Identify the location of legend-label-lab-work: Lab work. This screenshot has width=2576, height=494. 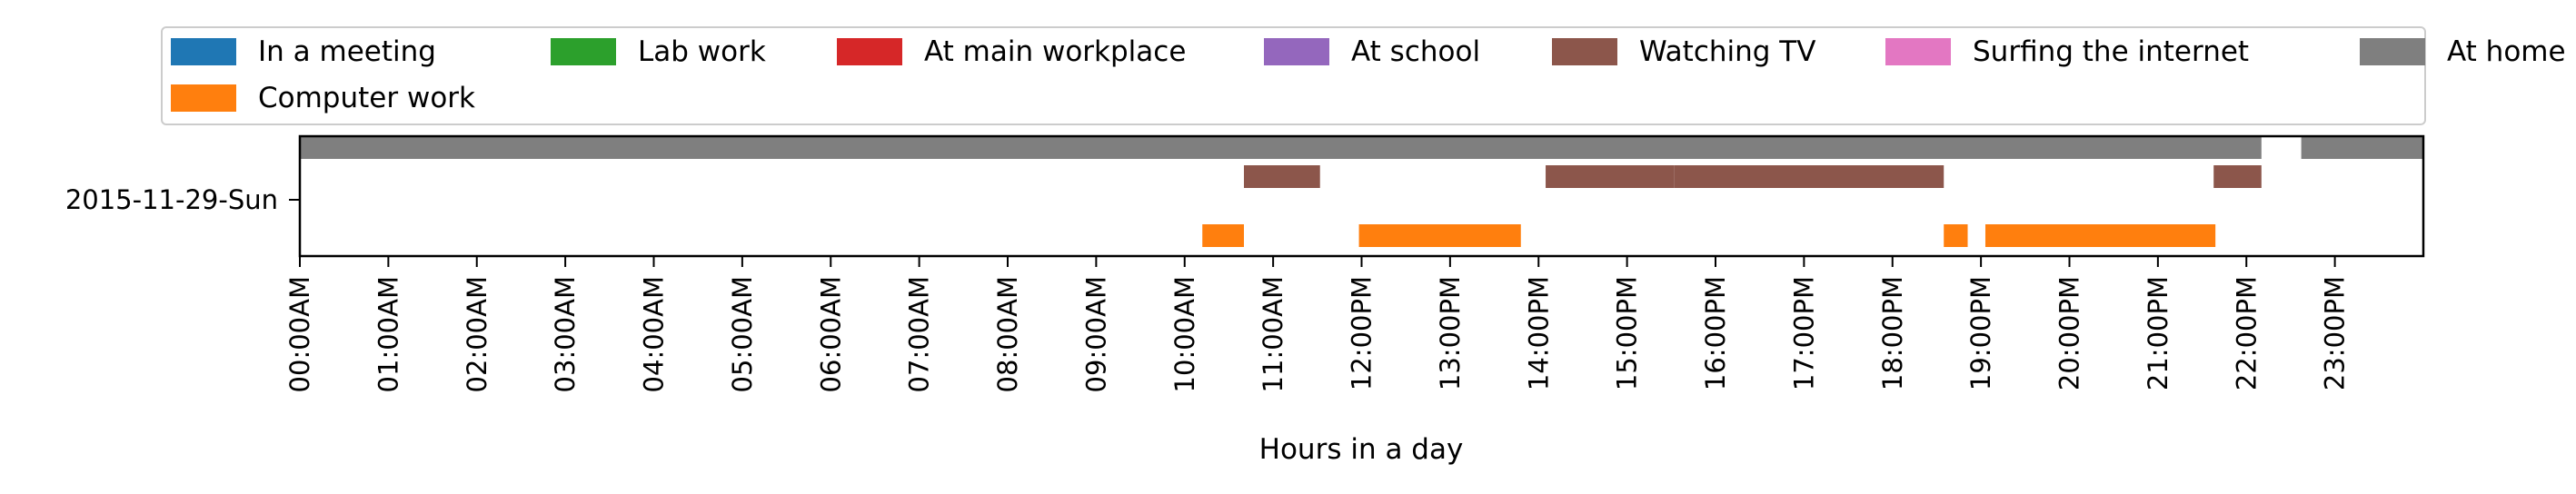
(702, 51).